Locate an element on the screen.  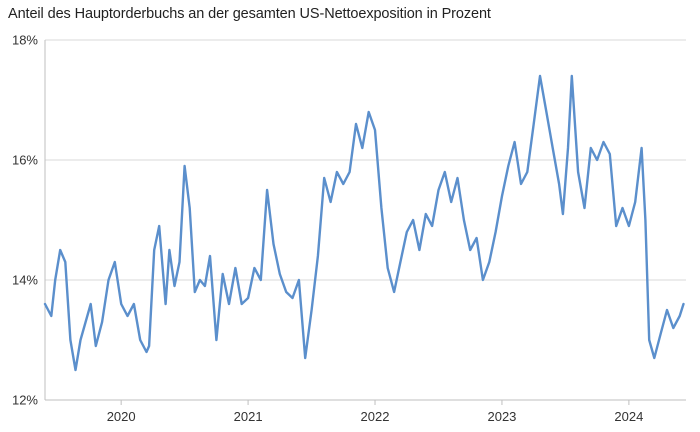
y-tick-label: 12% is located at coordinates (25, 400).